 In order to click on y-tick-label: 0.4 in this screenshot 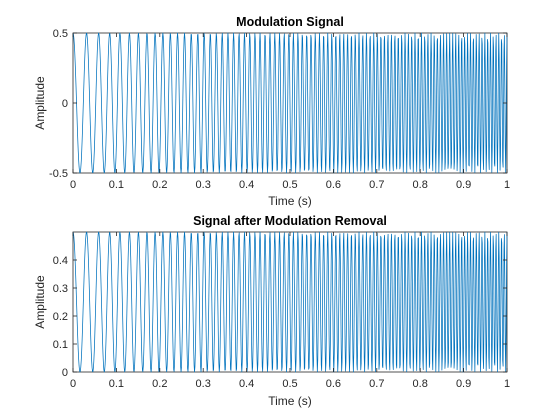, I will do `click(60, 261)`.